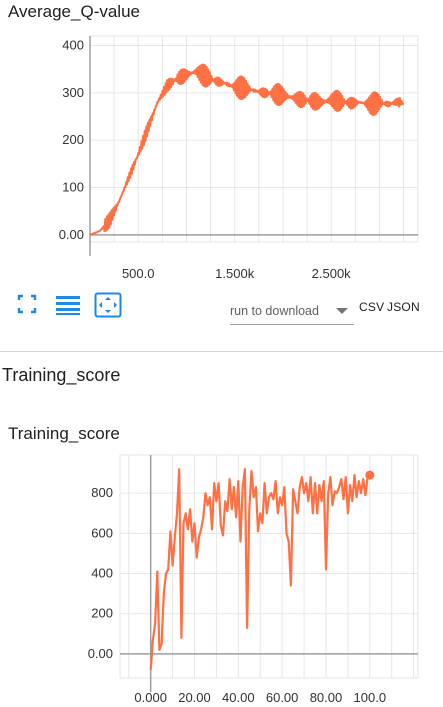 This screenshot has height=707, width=443. I want to click on y-tick-label: 300, so click(73, 92).